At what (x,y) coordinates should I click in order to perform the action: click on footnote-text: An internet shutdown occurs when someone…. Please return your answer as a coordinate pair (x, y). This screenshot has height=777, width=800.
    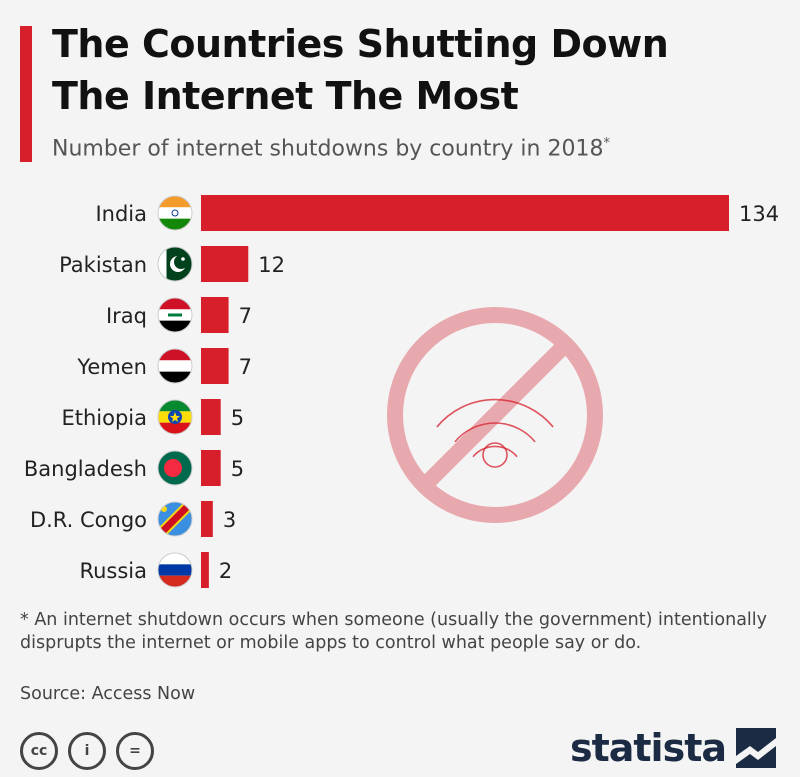
    Looking at the image, I should click on (394, 631).